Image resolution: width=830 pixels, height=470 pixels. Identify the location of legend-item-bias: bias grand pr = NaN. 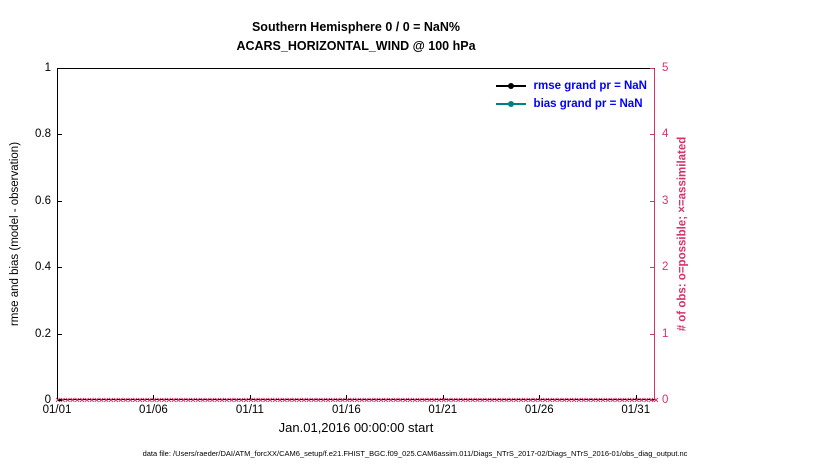
(571, 104).